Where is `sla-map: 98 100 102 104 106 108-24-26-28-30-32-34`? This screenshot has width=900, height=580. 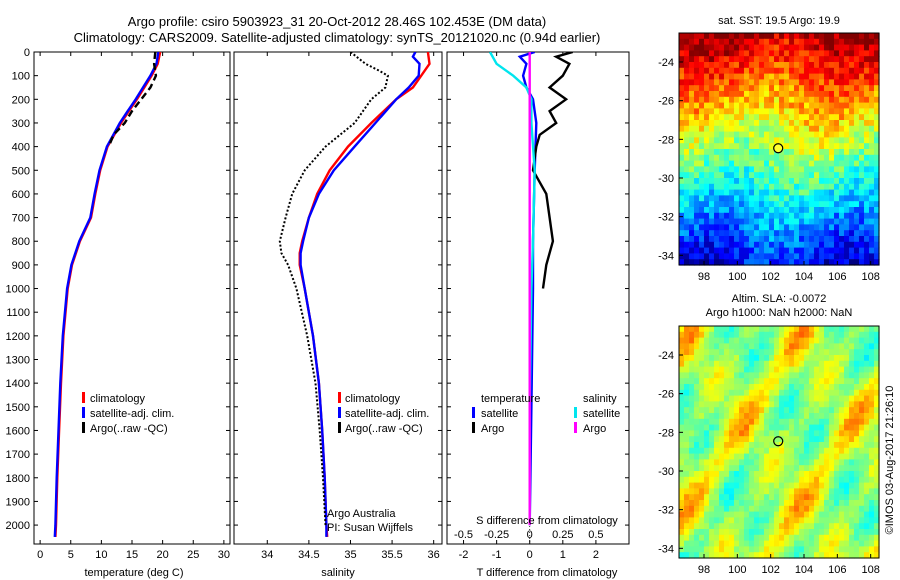
sla-map: 98 100 102 104 106 108-24-26-28-30-32-34 is located at coordinates (769, 450).